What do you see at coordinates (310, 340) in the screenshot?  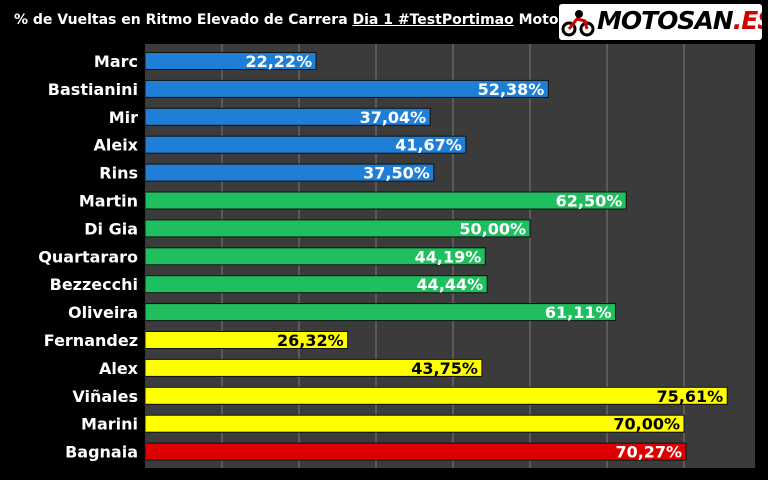 I see `data-label: 26,32%` at bounding box center [310, 340].